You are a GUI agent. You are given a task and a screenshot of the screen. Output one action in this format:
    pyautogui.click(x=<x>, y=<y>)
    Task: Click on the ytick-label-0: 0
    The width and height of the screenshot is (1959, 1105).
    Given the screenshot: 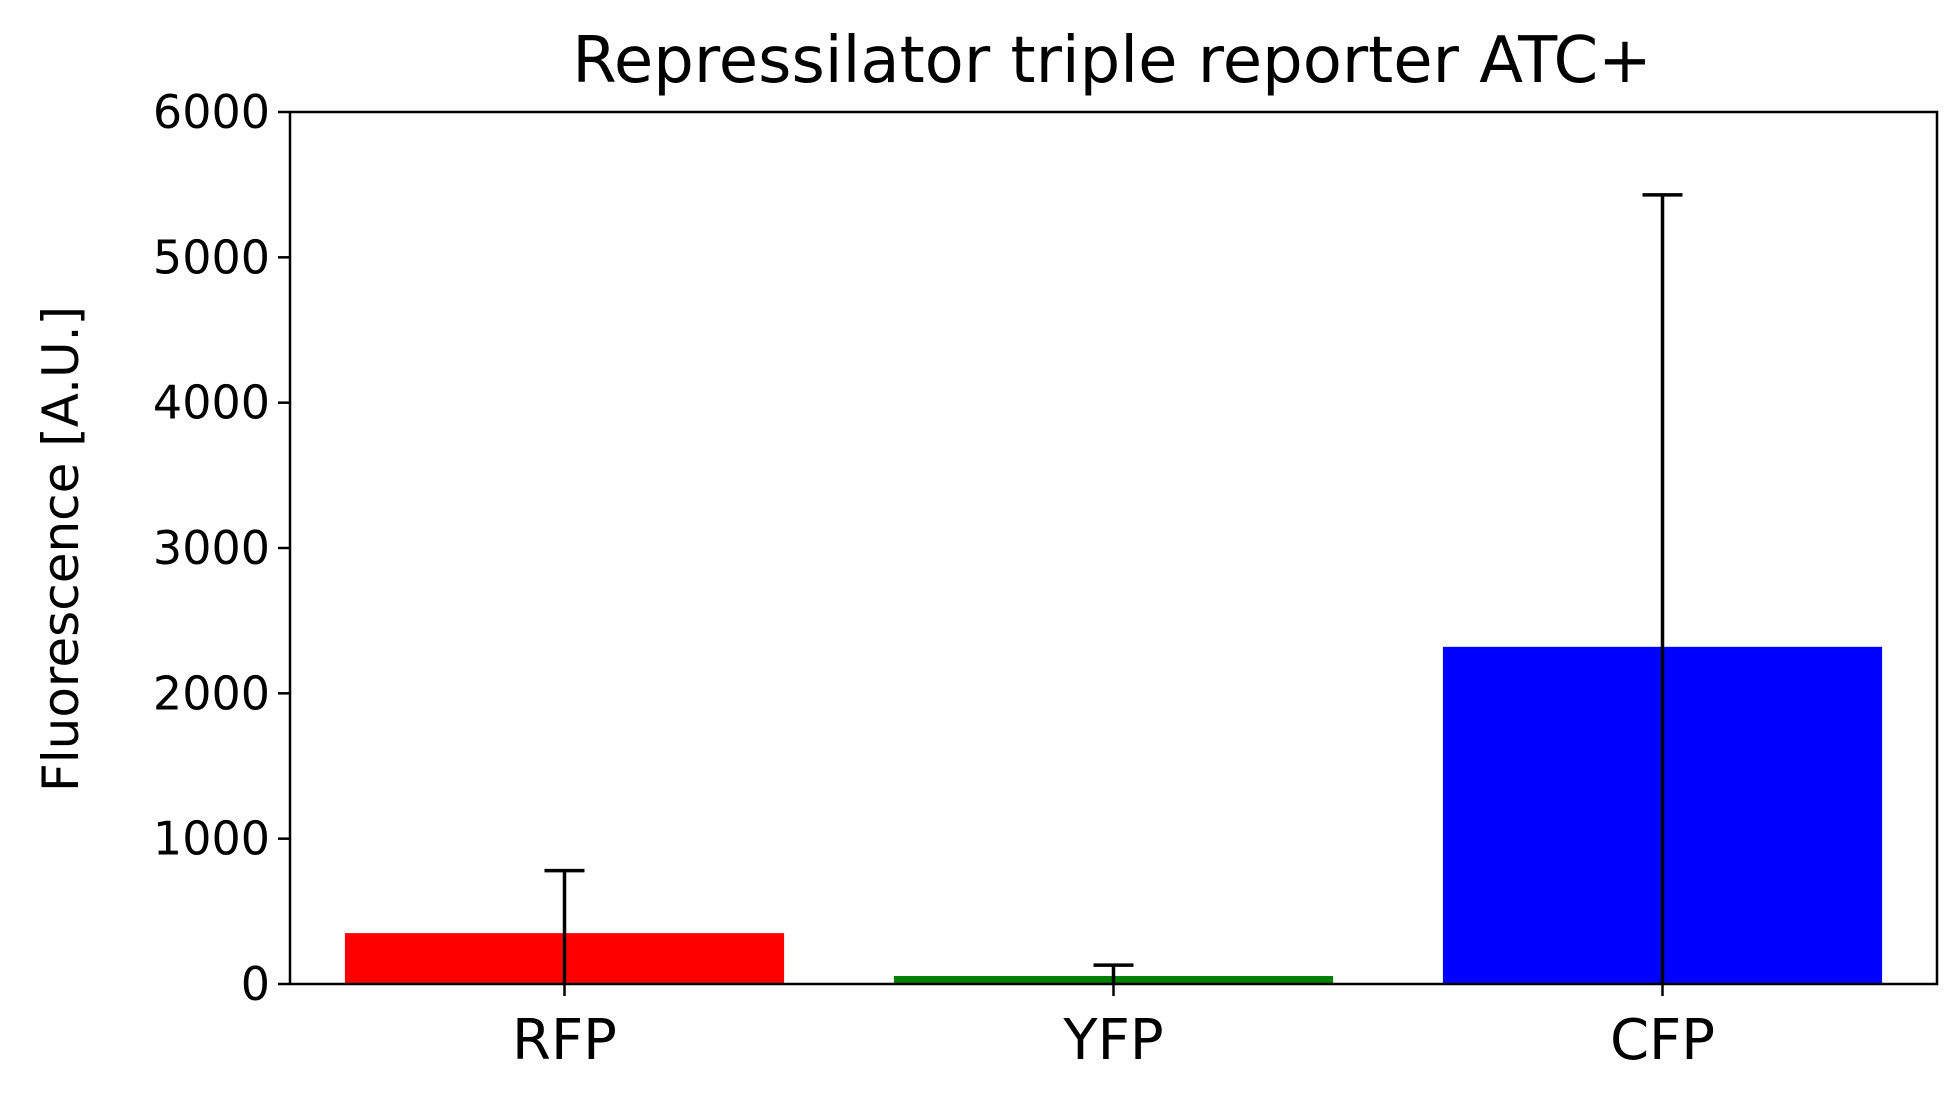 What is the action you would take?
    pyautogui.click(x=255, y=984)
    